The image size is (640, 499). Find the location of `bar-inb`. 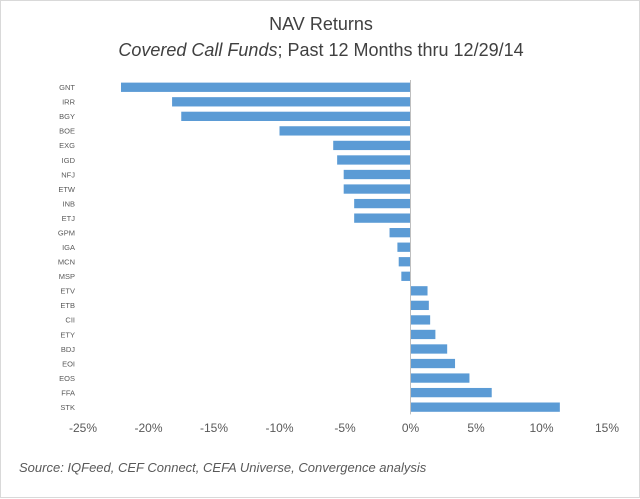

bar-inb is located at coordinates (382, 203).